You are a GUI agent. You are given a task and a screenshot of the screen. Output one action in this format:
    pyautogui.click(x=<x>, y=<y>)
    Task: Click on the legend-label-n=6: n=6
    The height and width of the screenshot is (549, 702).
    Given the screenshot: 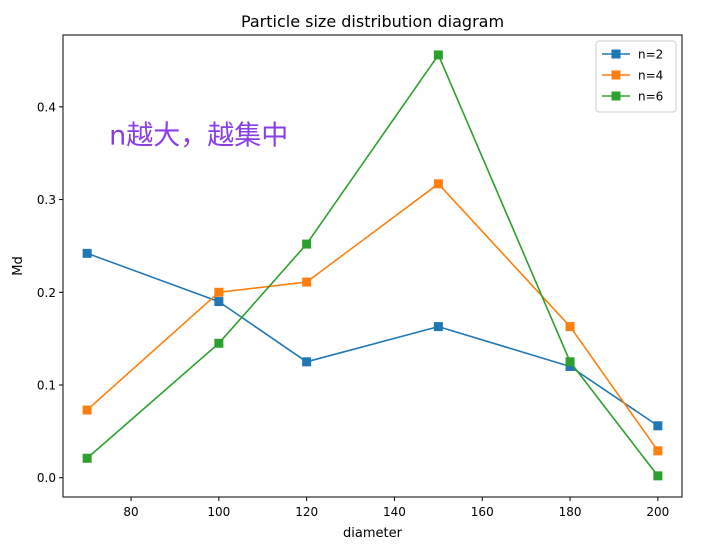 What is the action you would take?
    pyautogui.click(x=650, y=97)
    